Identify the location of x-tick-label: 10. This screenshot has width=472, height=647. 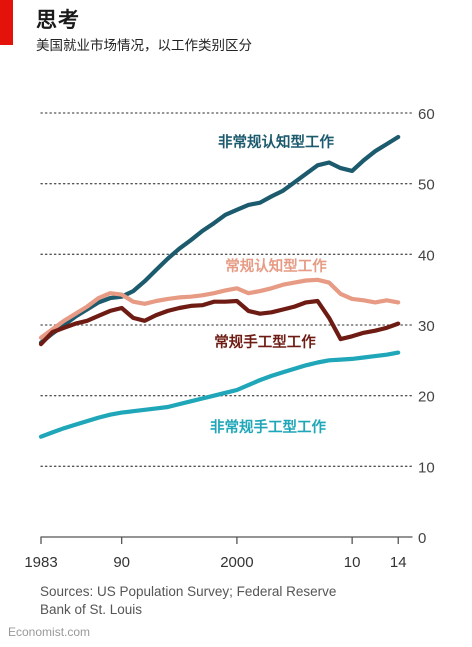
(352, 562).